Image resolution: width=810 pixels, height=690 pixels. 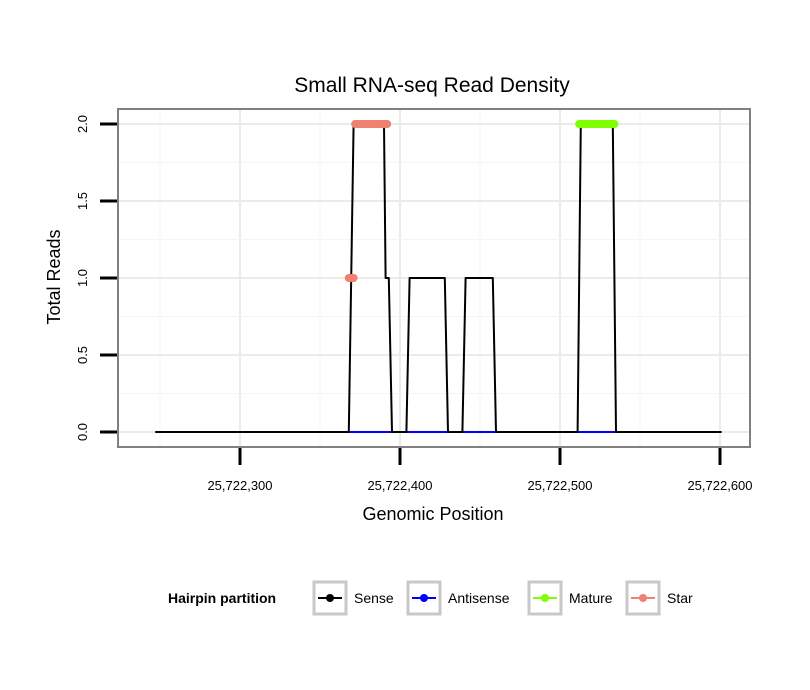 I want to click on y-axis: 0.0 0.5 1.0 1.5 2.0, so click(x=96, y=278).